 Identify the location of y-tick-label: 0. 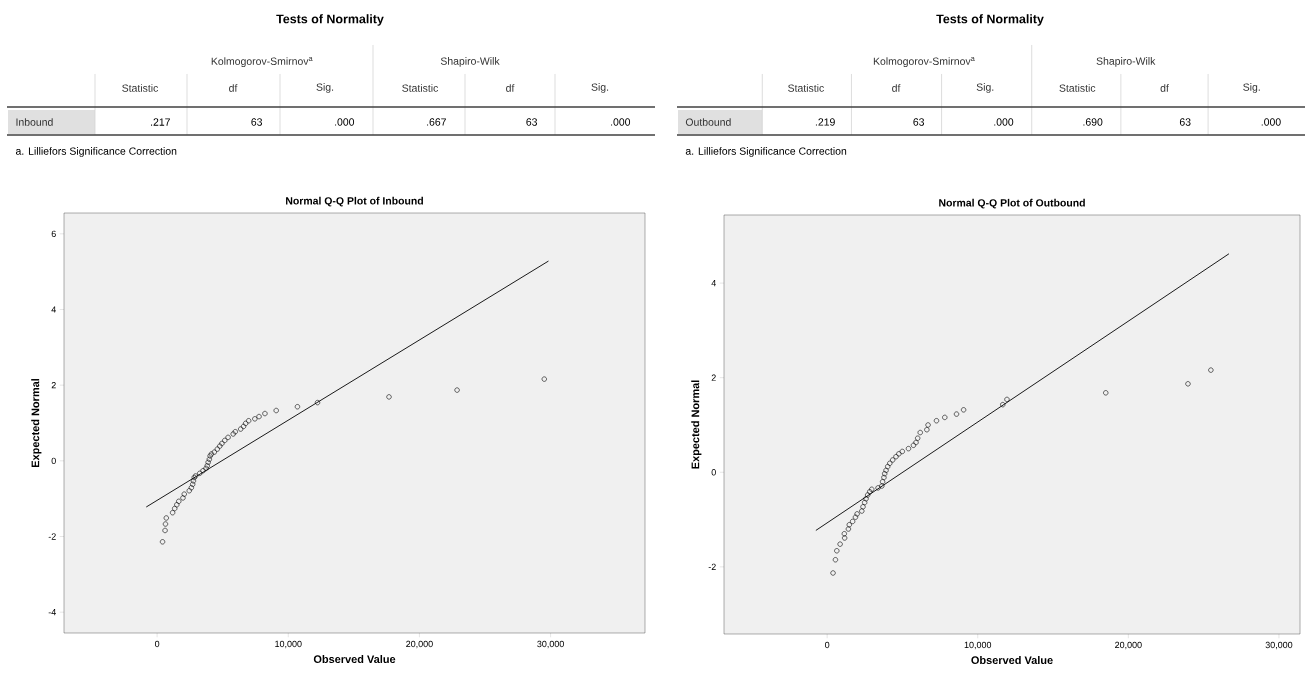
(713, 472).